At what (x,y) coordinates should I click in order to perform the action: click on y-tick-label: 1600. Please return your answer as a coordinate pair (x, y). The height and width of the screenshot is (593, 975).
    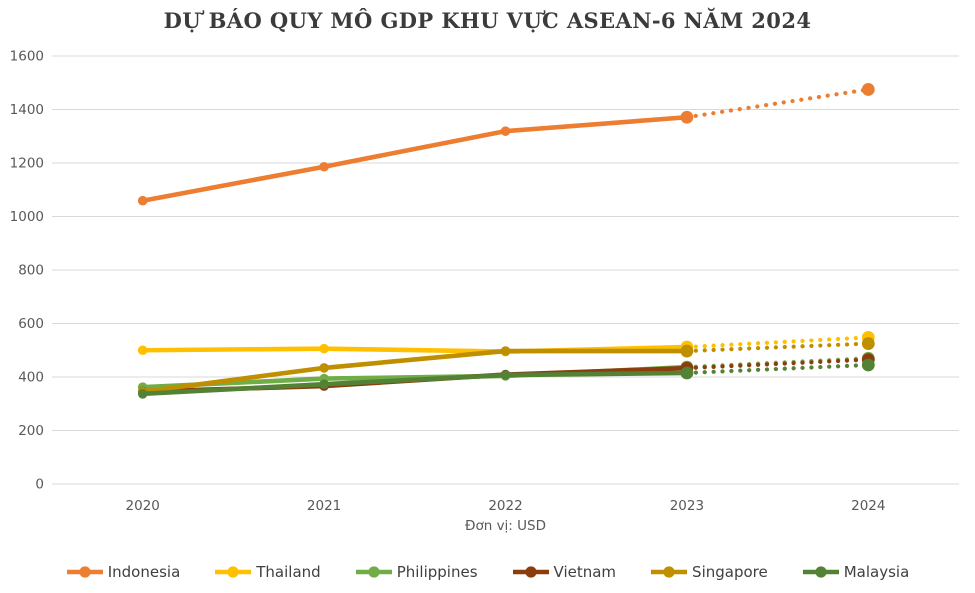
    Looking at the image, I should click on (27, 57).